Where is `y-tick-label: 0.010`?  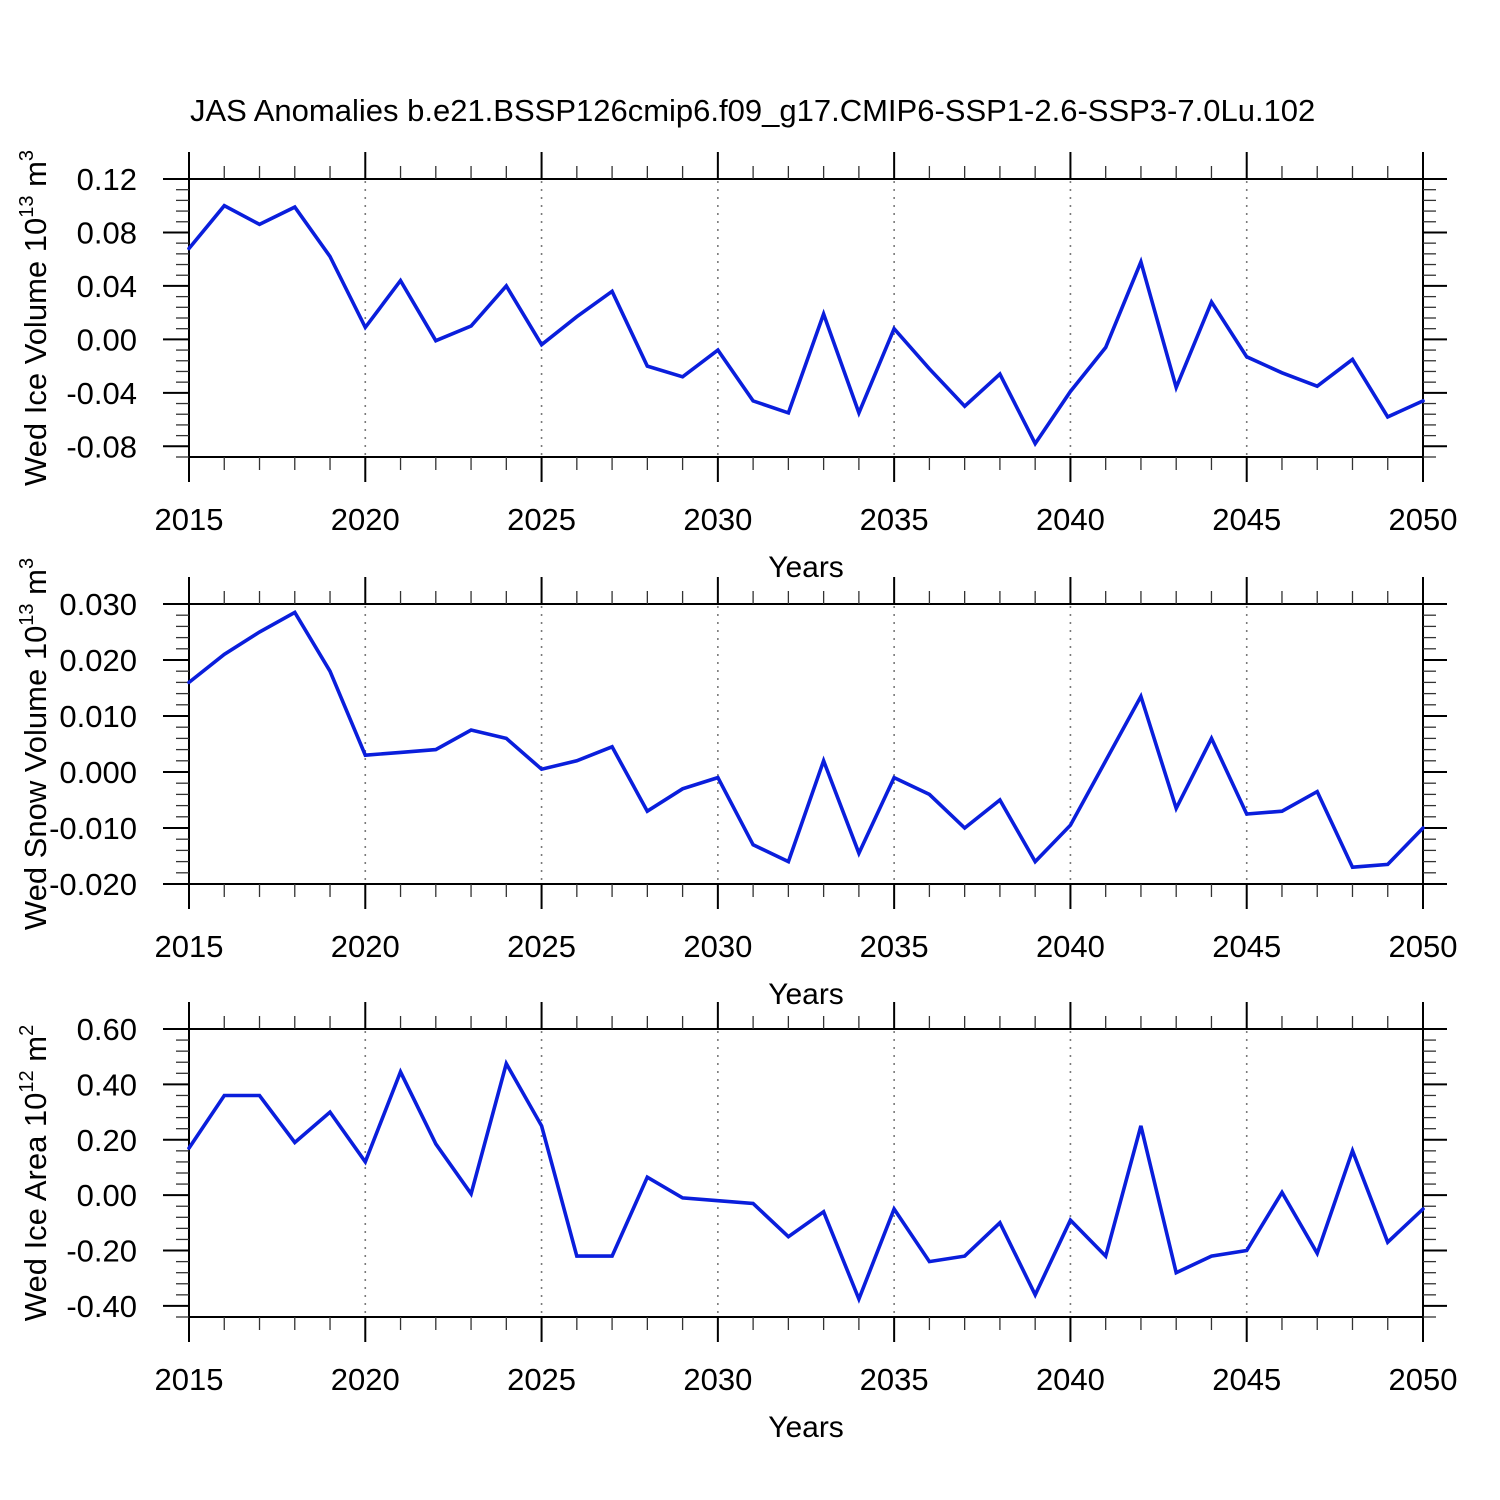 y-tick-label: 0.010 is located at coordinates (98, 716).